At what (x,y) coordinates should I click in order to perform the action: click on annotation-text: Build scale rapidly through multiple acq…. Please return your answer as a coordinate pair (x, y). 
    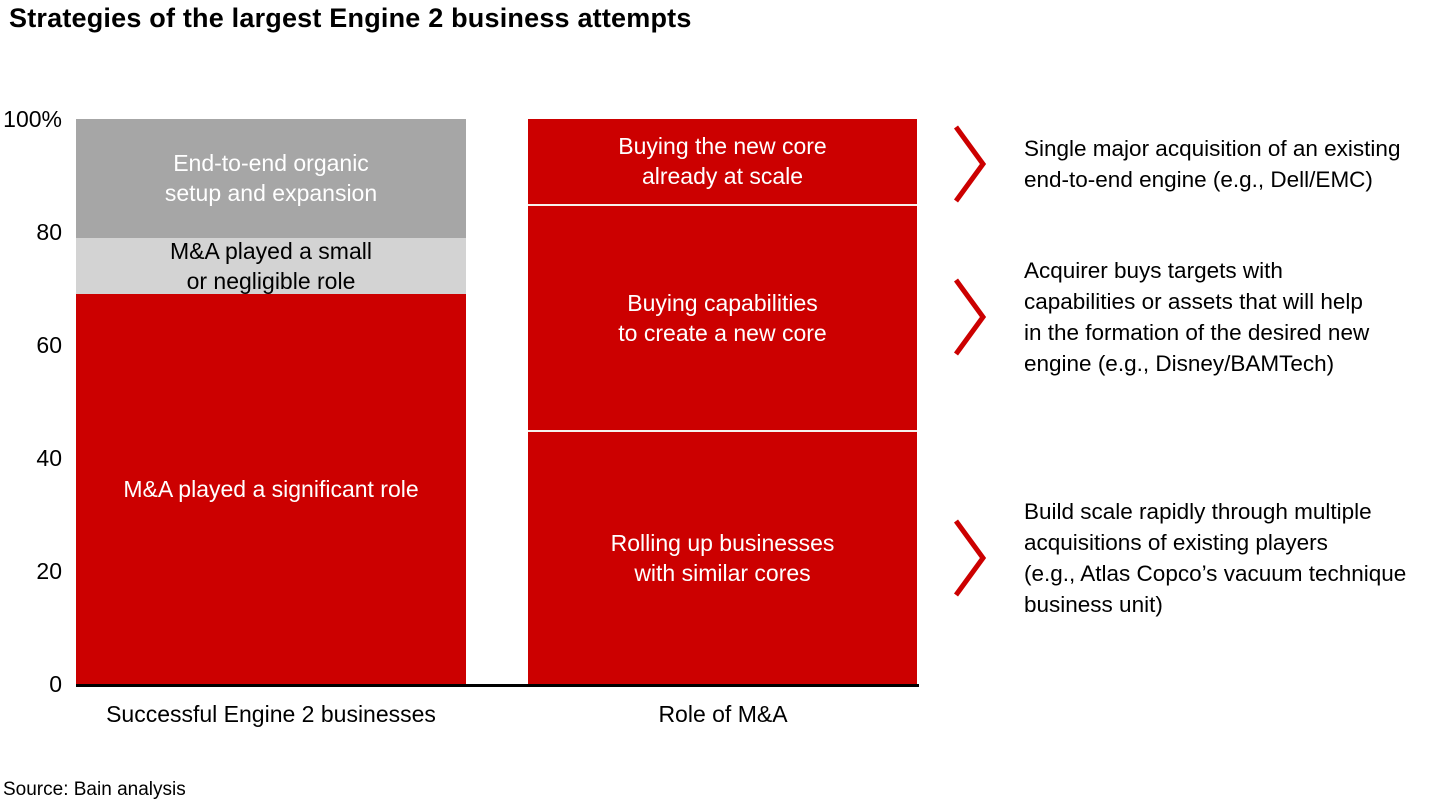
    Looking at the image, I should click on (1215, 558).